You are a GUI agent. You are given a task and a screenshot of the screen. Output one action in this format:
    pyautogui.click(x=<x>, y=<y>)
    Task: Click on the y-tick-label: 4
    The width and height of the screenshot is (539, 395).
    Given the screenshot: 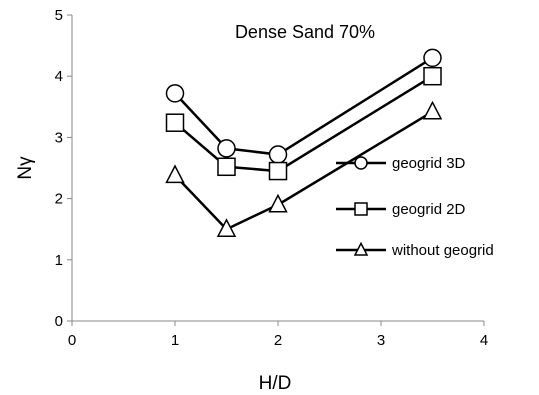 What is the action you would take?
    pyautogui.click(x=59, y=76)
    